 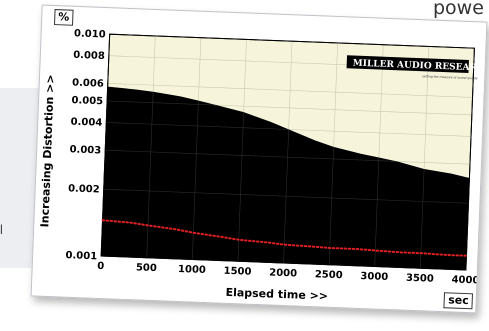 I want to click on x-tick-label: 2000, so click(x=283, y=273).